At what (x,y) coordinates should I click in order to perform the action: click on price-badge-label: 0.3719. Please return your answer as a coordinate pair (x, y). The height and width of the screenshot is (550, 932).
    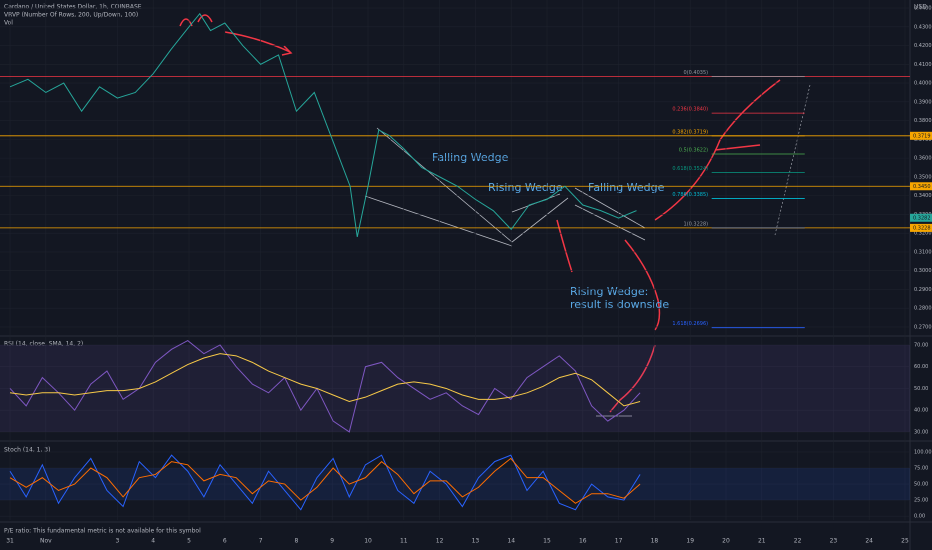
    Looking at the image, I should click on (922, 136).